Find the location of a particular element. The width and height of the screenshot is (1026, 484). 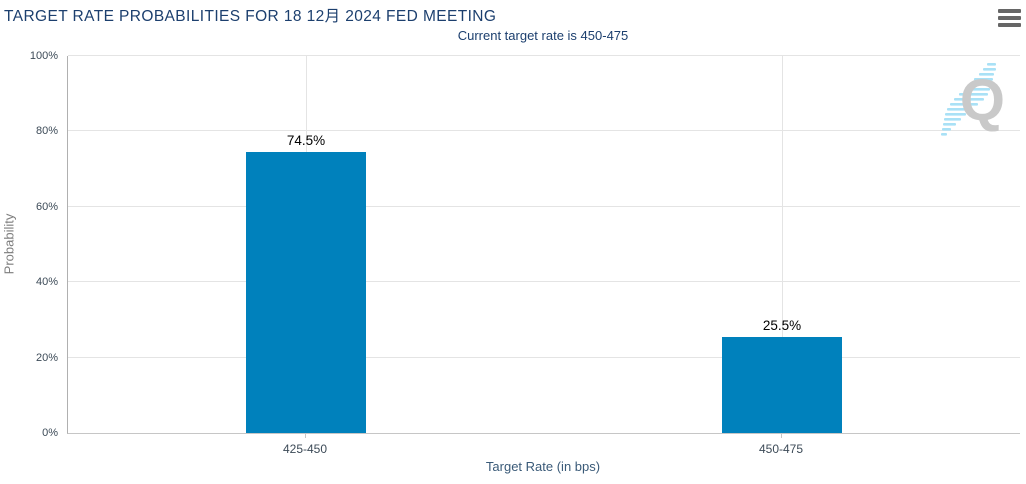

v-gridline is located at coordinates (782, 244).